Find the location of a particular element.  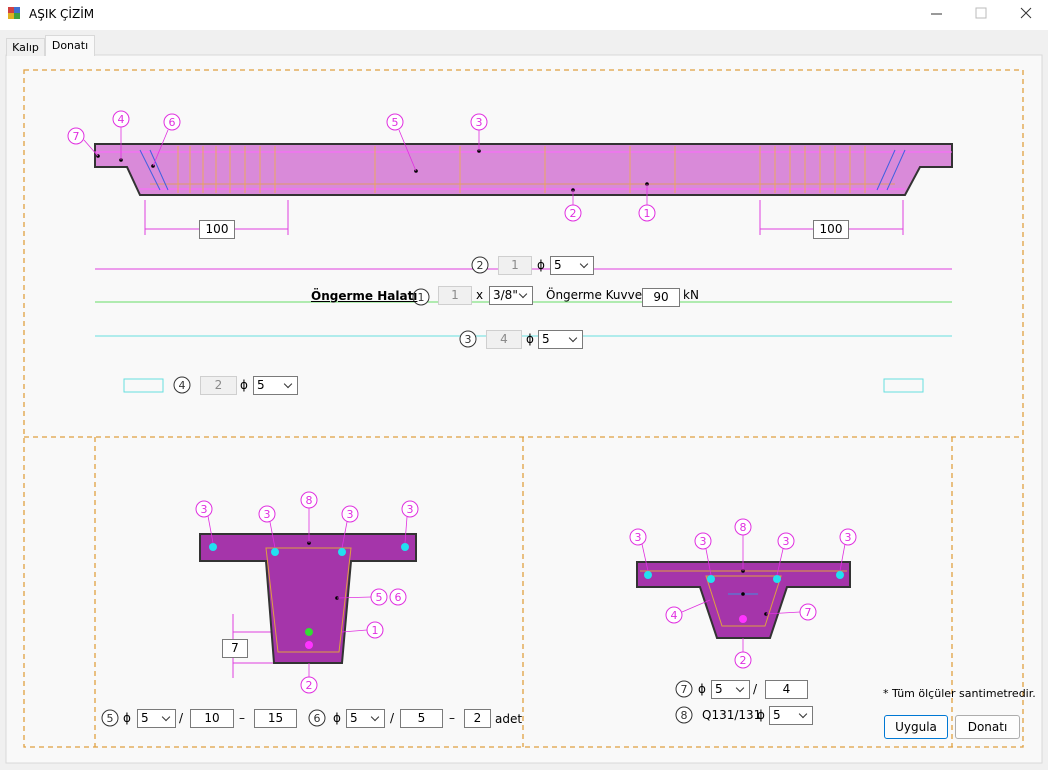

mesh-label: Q131/131 is located at coordinates (732, 715).